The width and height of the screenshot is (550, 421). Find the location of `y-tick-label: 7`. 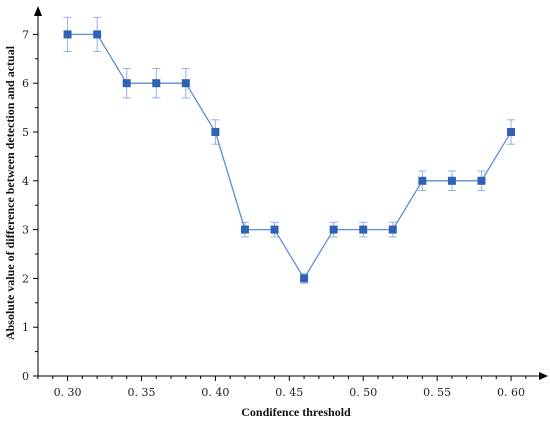

y-tick-label: 7 is located at coordinates (25, 34).